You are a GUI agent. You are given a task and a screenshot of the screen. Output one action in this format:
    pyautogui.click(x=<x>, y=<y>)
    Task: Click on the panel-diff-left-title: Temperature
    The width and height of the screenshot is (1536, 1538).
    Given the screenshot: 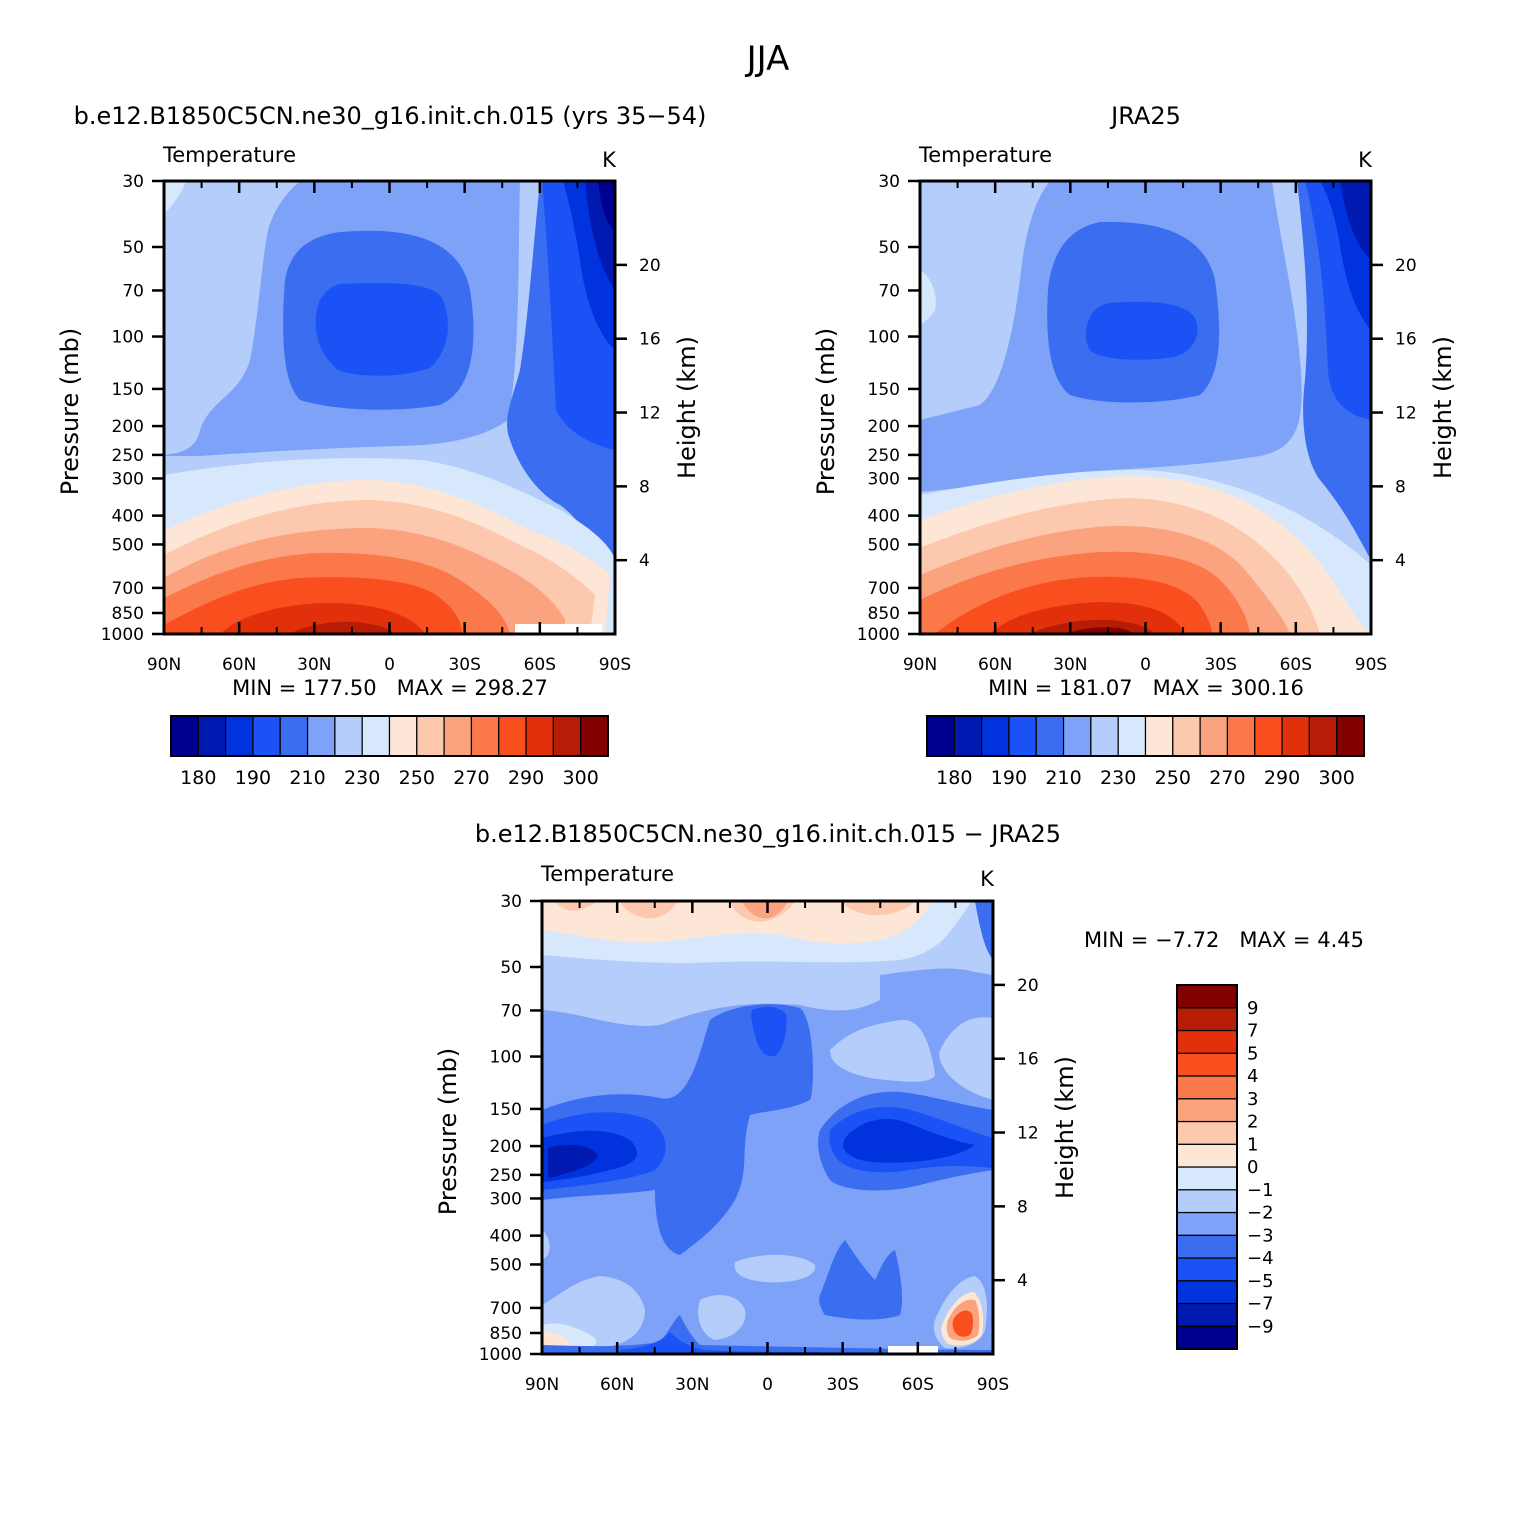 What is the action you would take?
    pyautogui.click(x=607, y=874)
    